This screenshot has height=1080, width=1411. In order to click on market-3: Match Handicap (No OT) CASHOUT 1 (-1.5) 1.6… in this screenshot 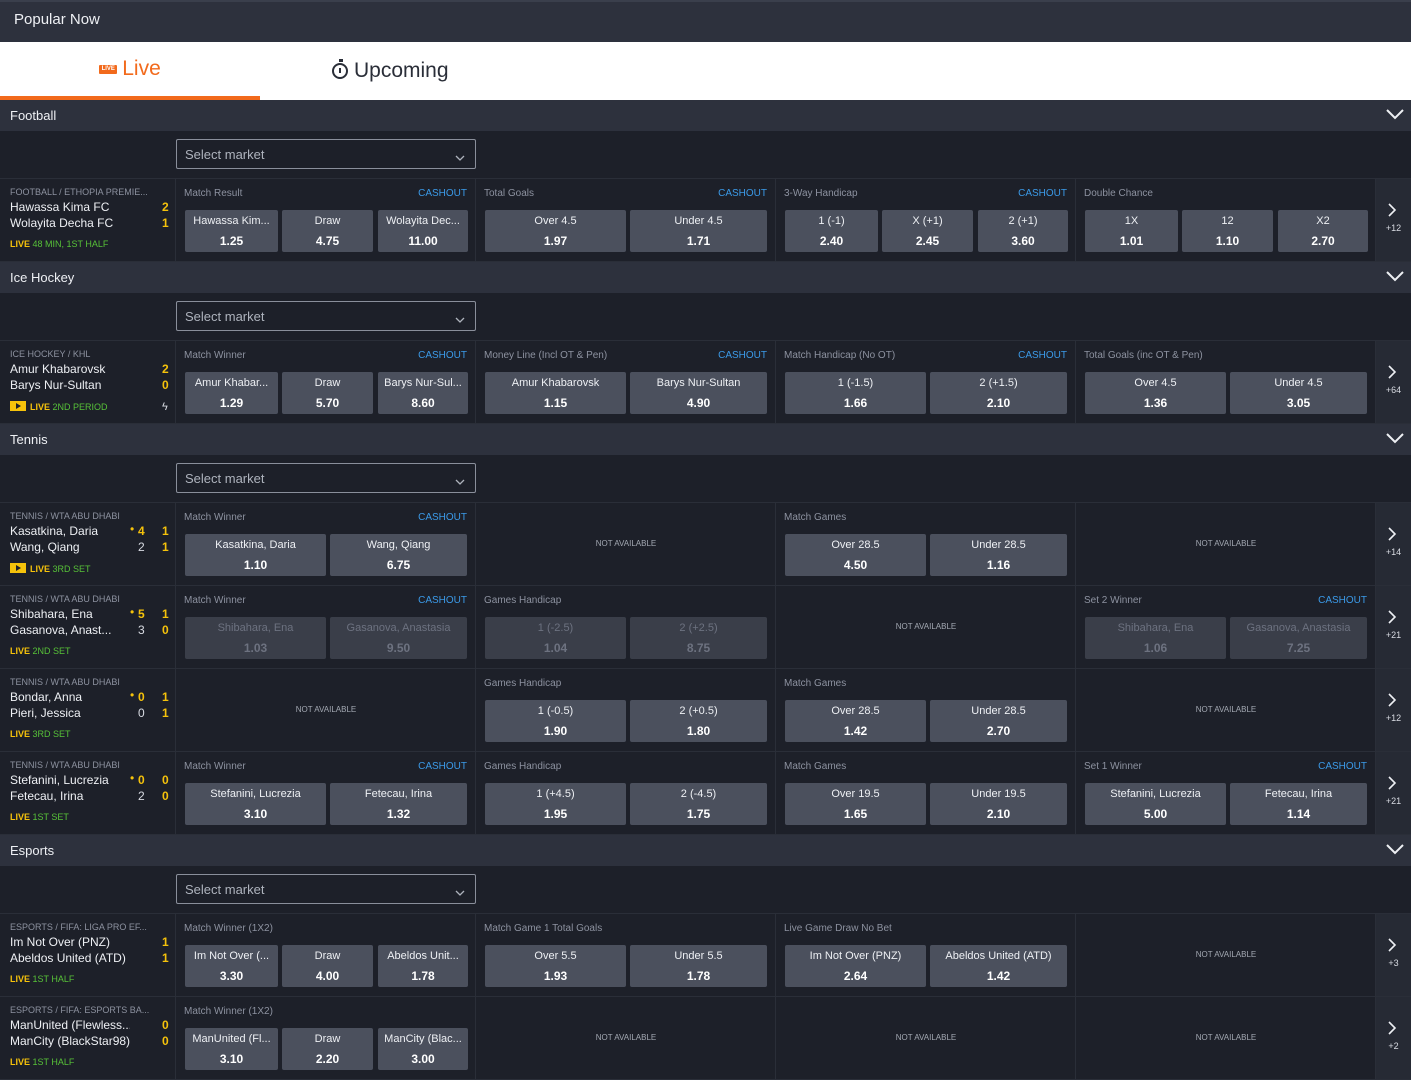, I will do `click(926, 382)`.